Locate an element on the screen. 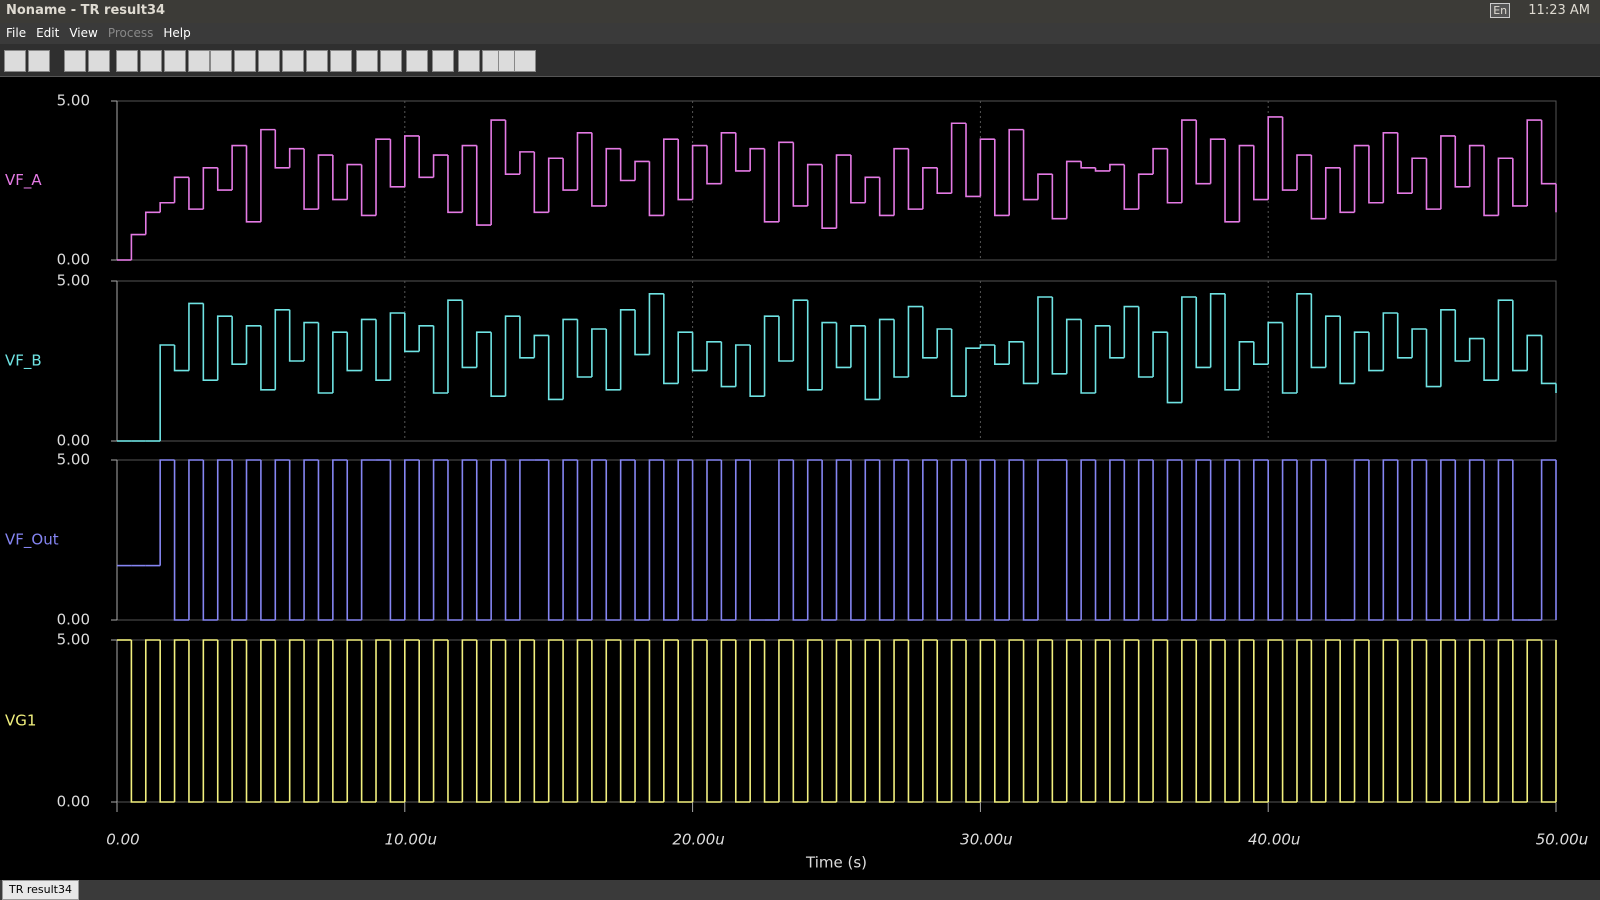  menu-item: File is located at coordinates (15, 31).